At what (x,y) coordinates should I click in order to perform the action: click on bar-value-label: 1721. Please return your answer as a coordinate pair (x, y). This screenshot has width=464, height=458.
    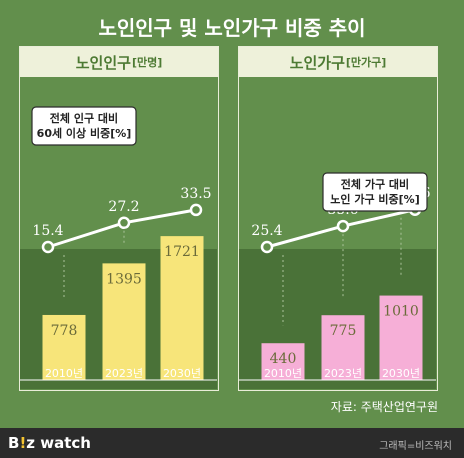
    Looking at the image, I should click on (182, 252).